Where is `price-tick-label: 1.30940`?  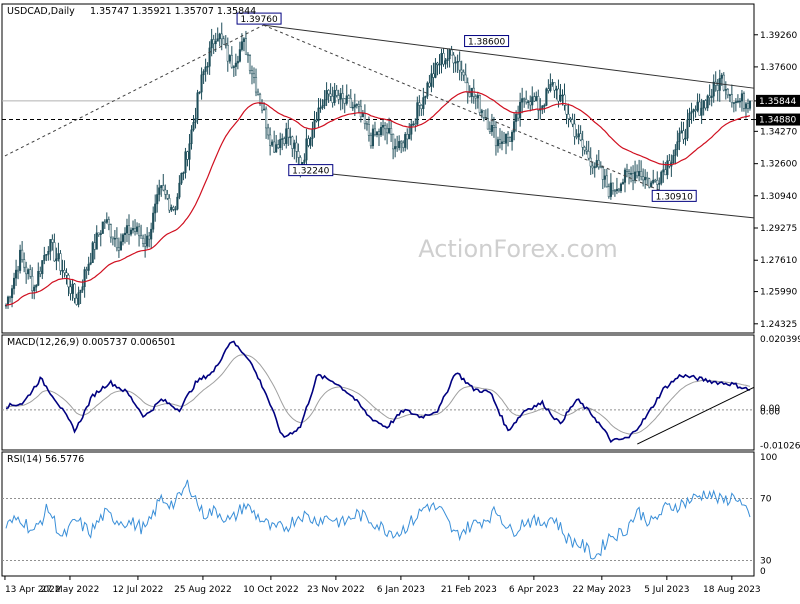
price-tick-label: 1.30940 is located at coordinates (778, 197).